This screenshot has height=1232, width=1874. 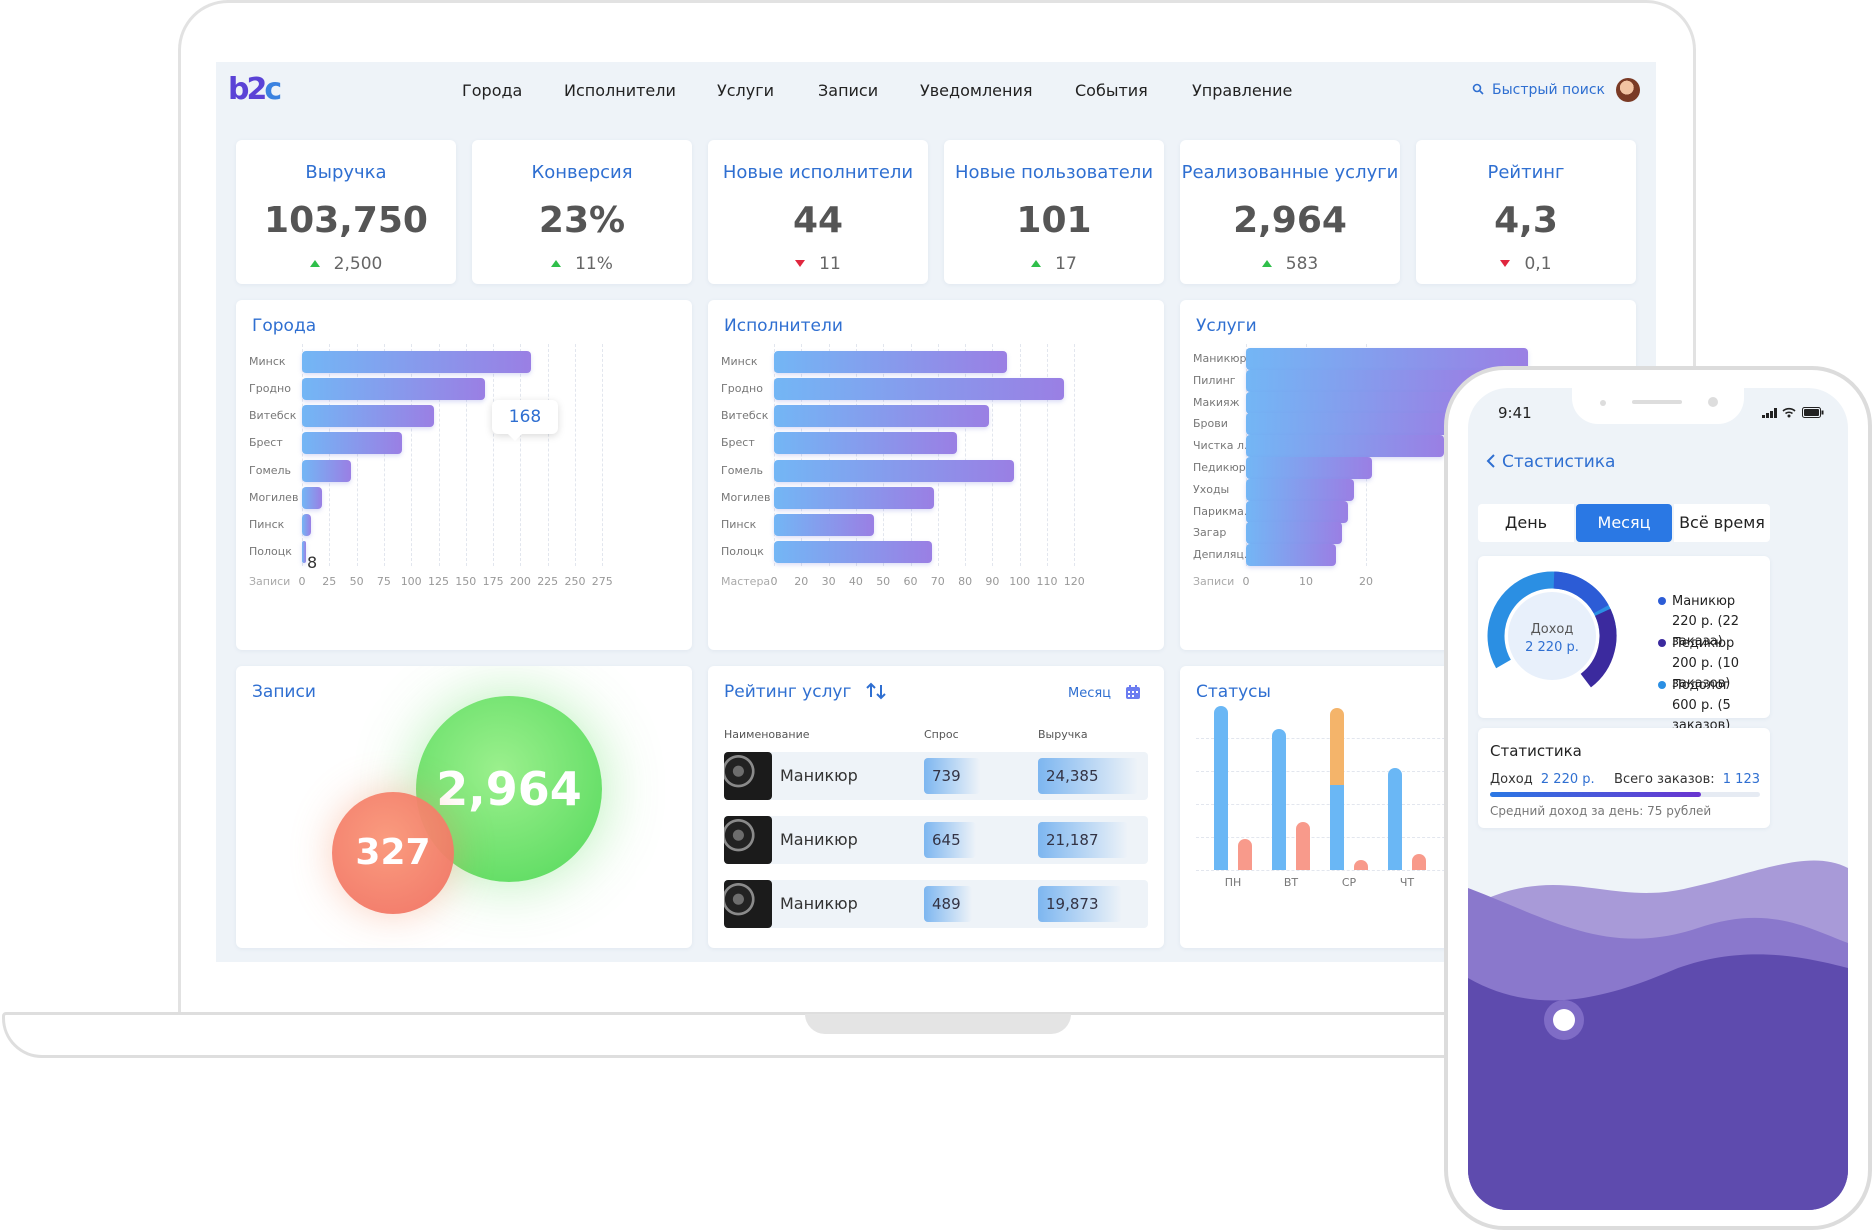 What do you see at coordinates (492, 90) in the screenshot?
I see `nav-item-cities: Города` at bounding box center [492, 90].